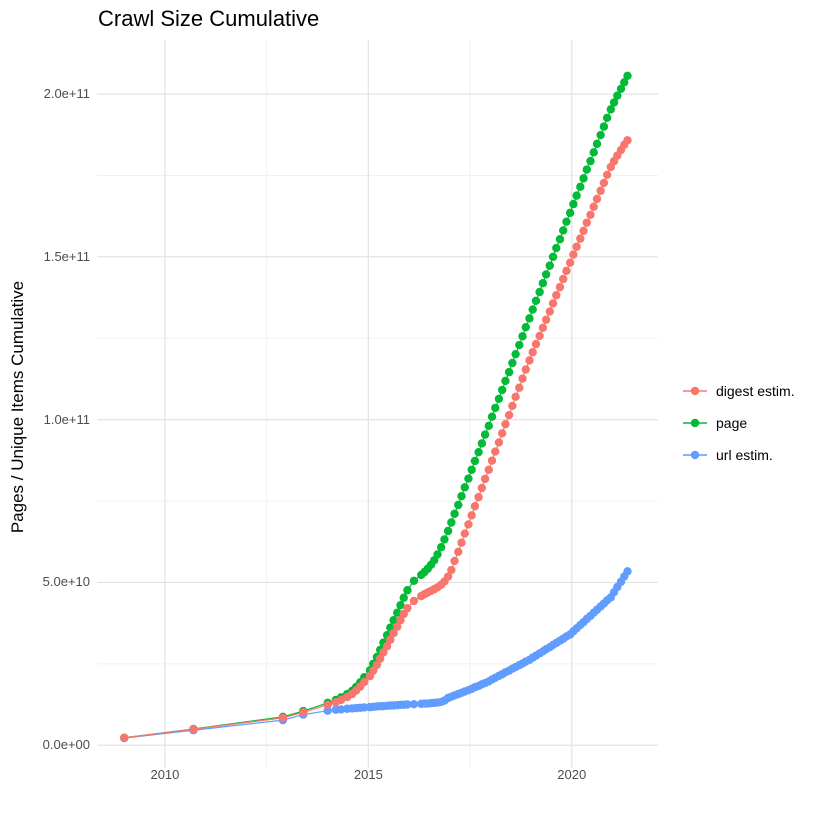  I want to click on y-tick-label: 1.5e+11, so click(66, 256).